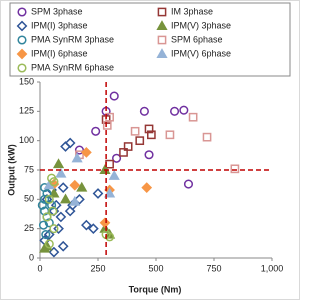 The width and height of the screenshot is (320, 300). I want to click on legend-label: SPM 6phase, so click(197, 39).